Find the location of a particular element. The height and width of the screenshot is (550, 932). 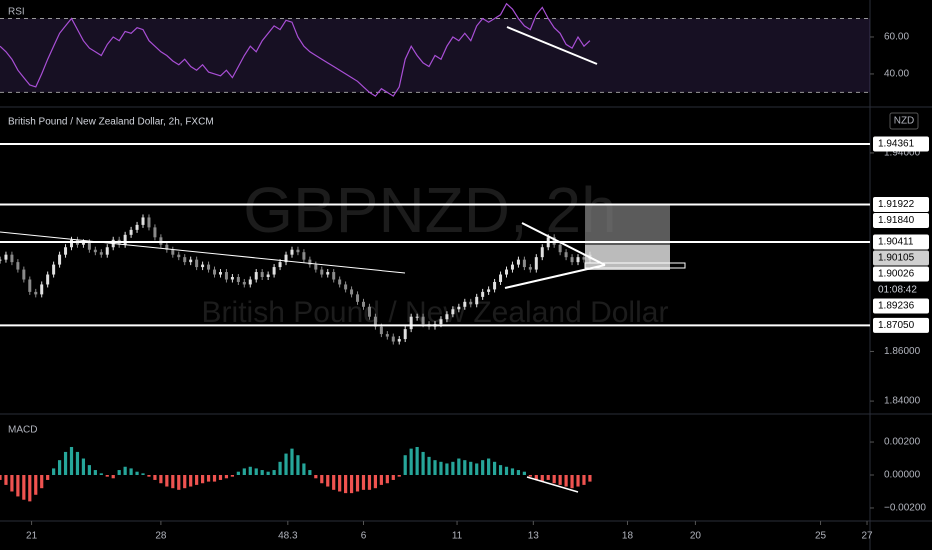

y-tick-label: 0.00200 is located at coordinates (902, 442).